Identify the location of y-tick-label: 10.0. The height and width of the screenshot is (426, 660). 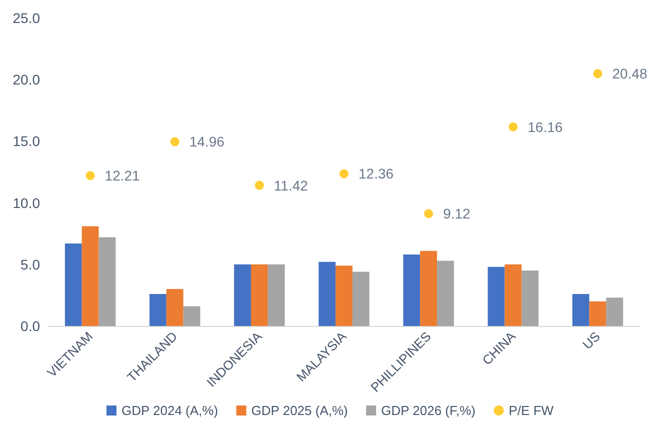
(26, 202).